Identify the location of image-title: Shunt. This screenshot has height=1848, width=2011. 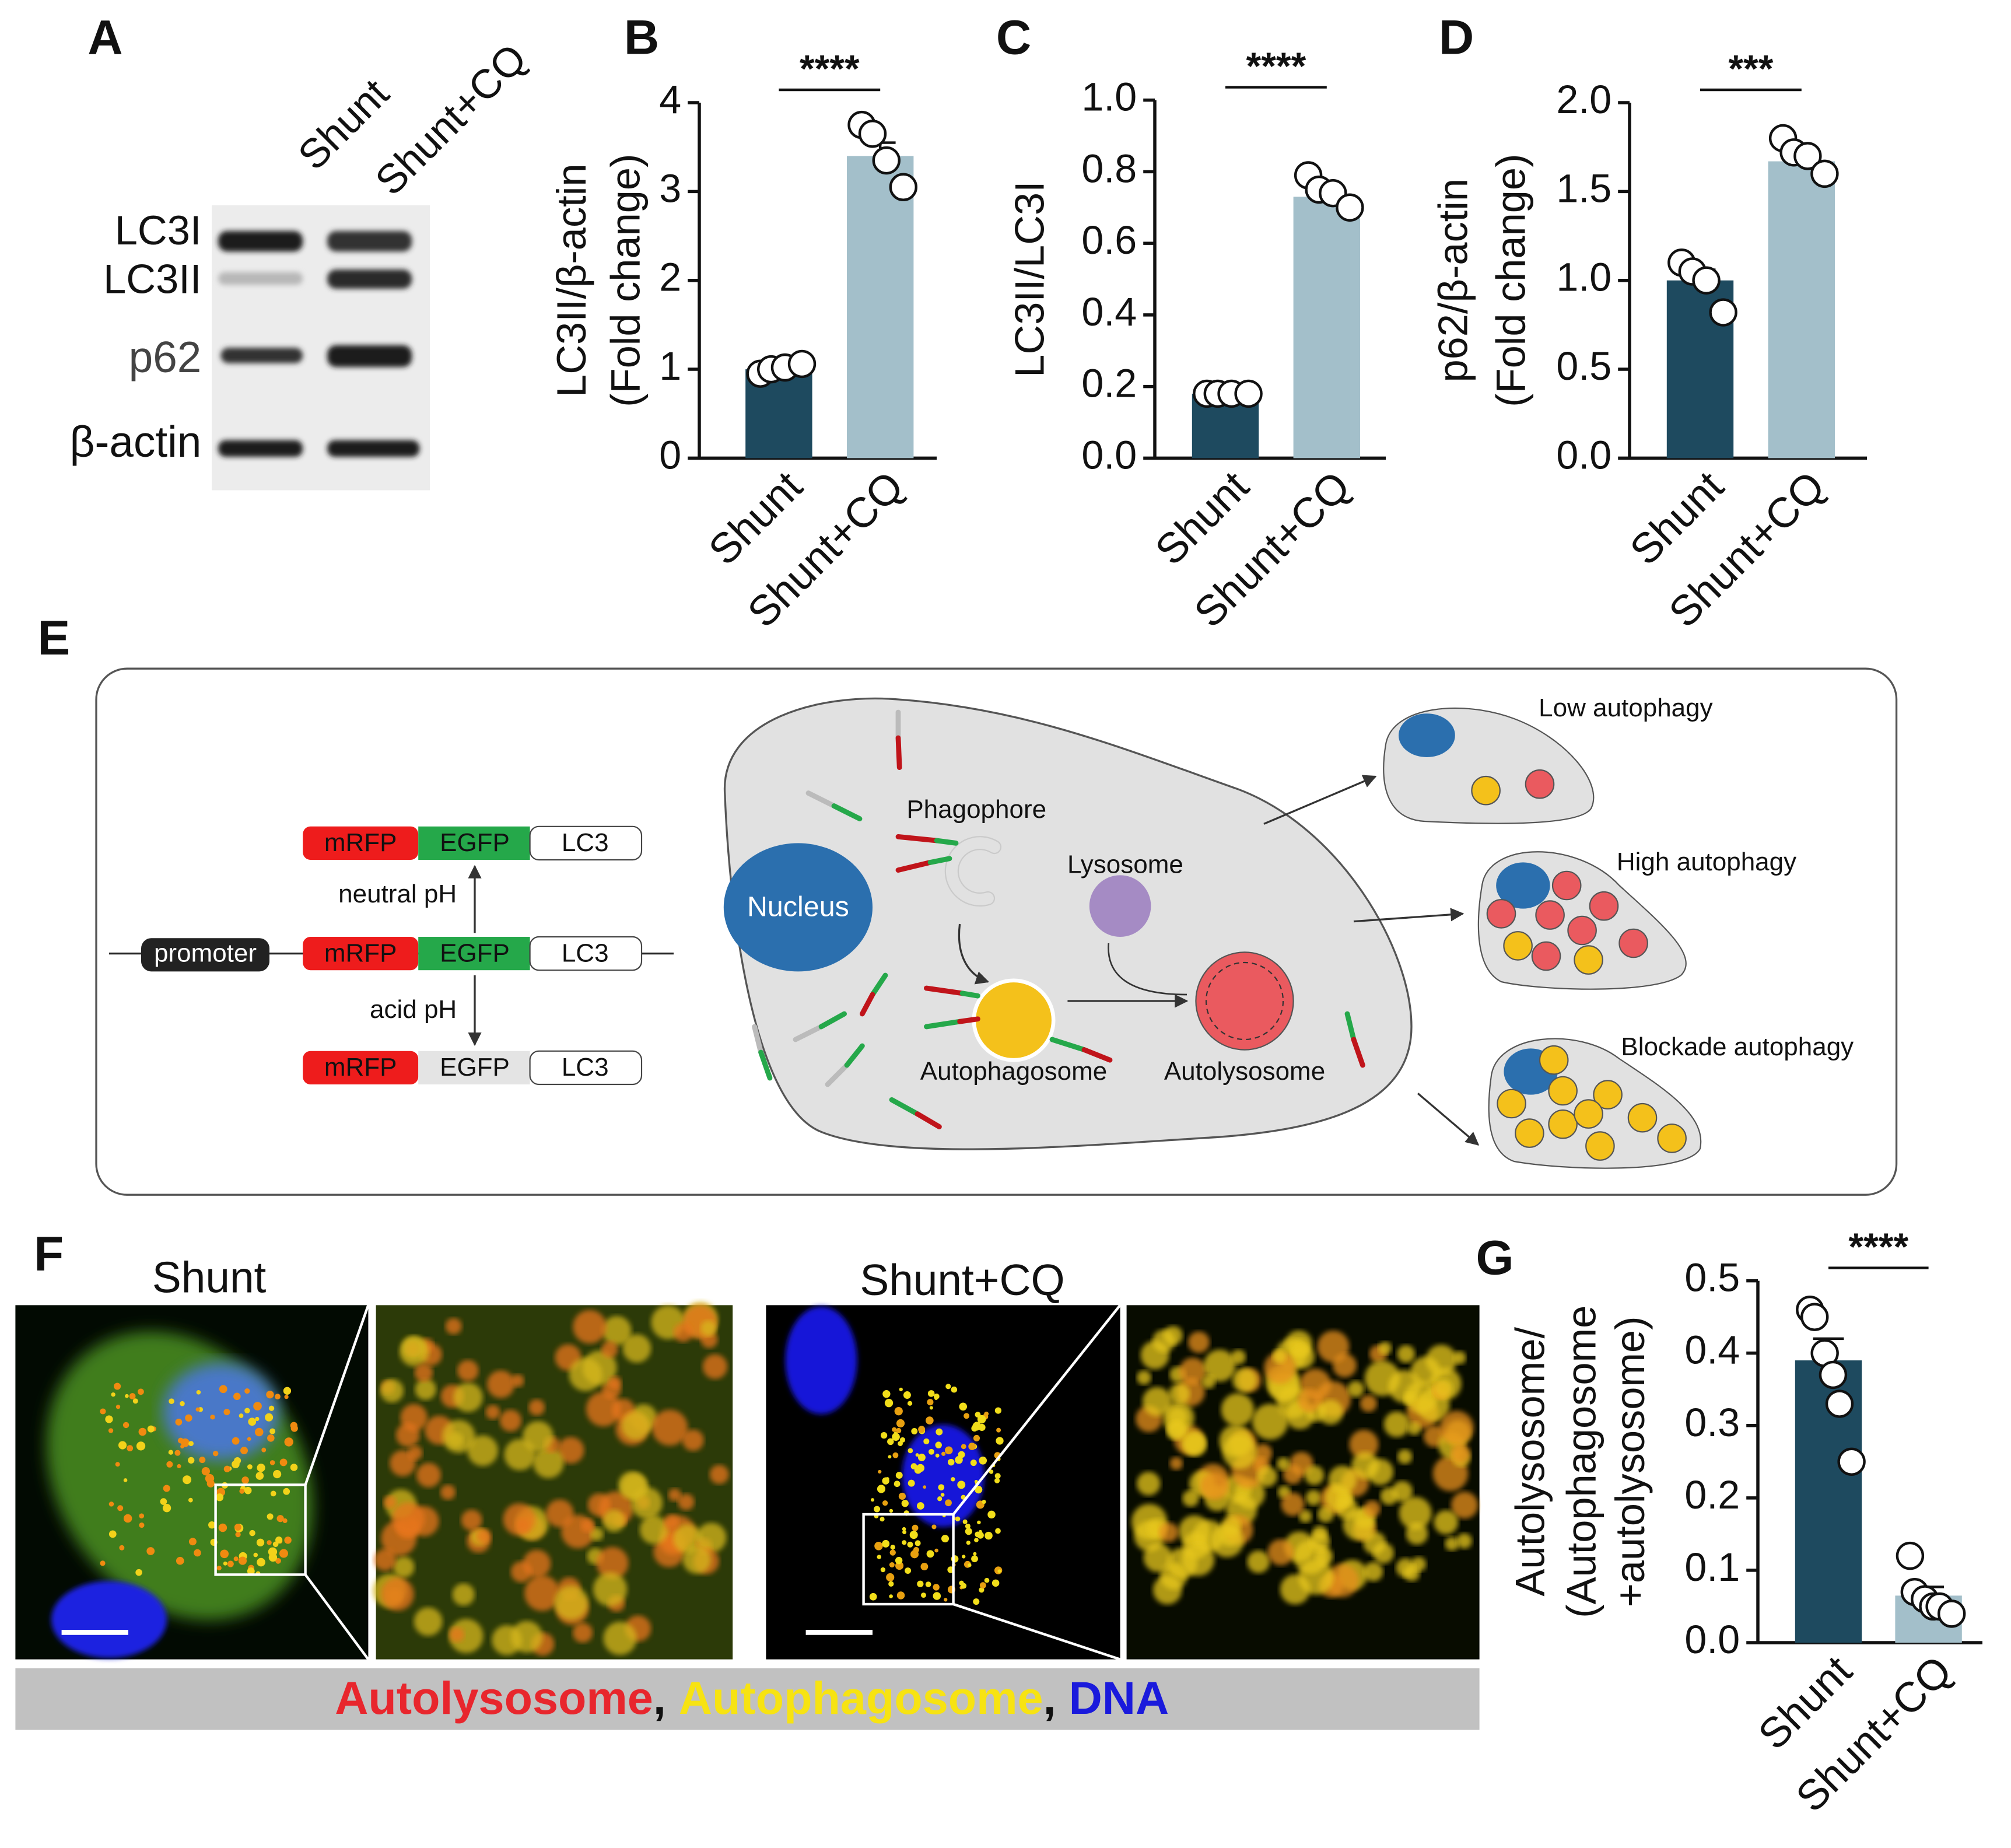
(209, 1276).